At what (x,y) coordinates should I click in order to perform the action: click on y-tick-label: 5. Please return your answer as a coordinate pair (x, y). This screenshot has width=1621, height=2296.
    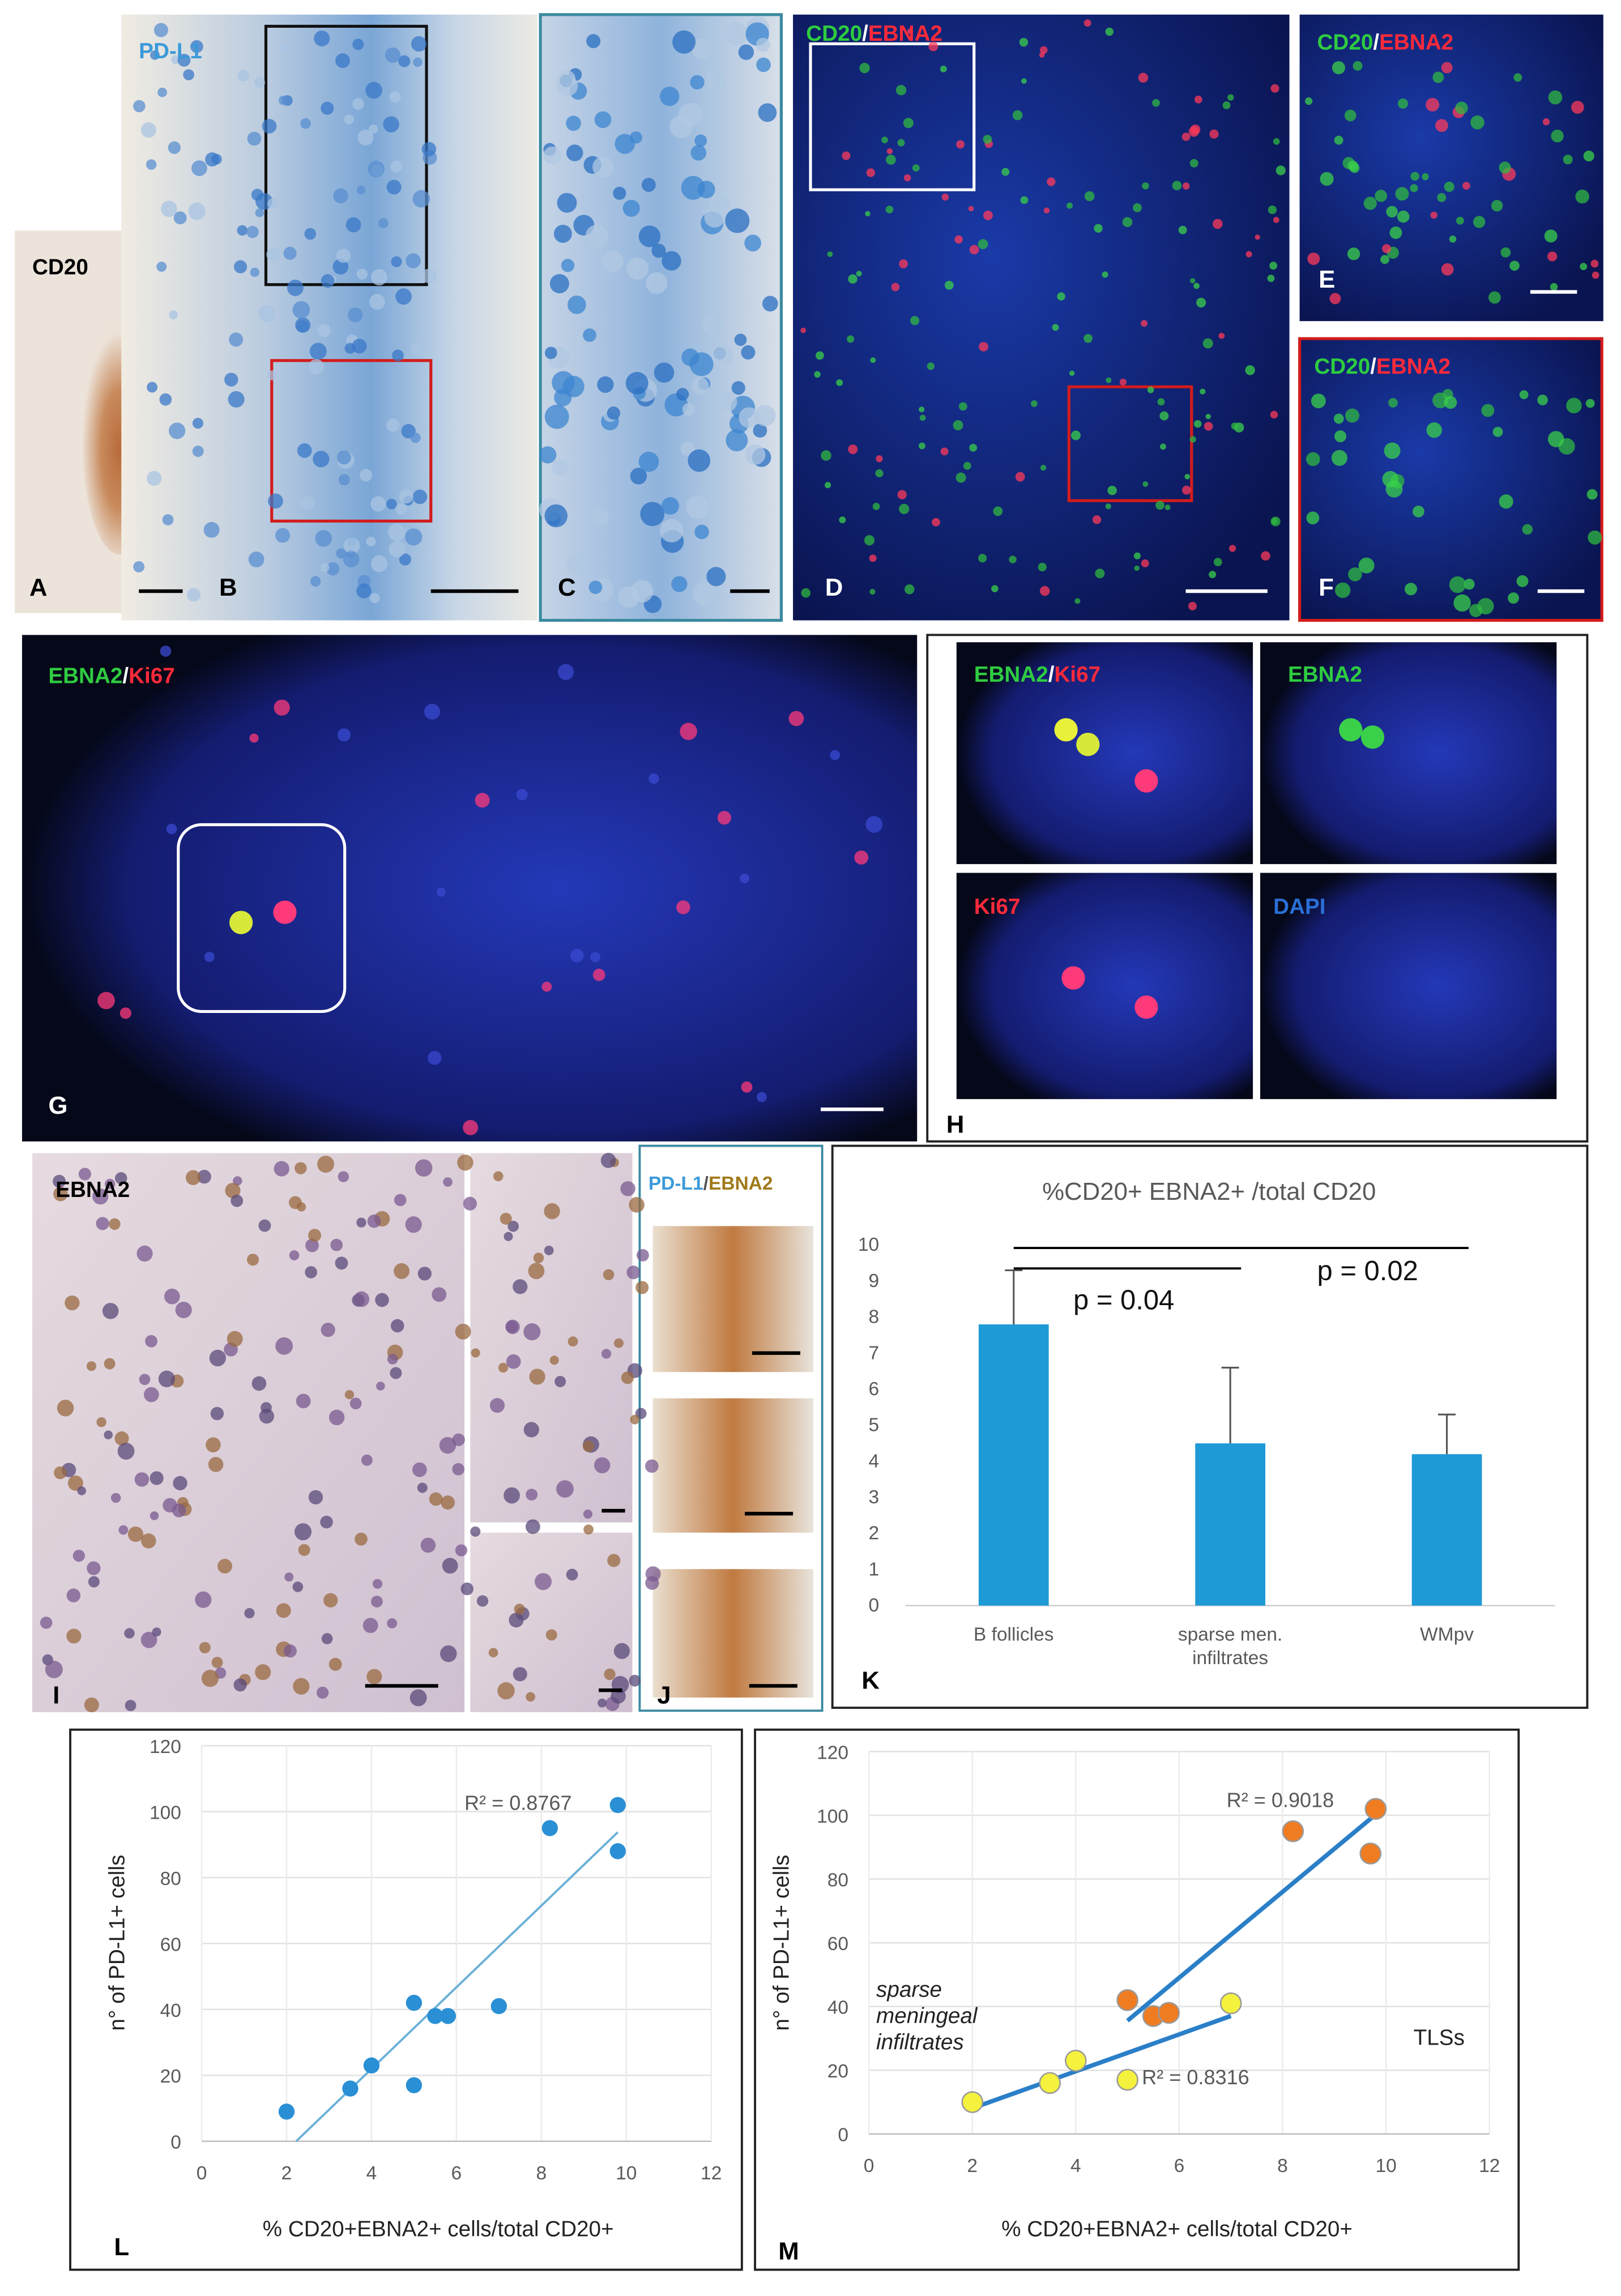
    Looking at the image, I should click on (874, 1425).